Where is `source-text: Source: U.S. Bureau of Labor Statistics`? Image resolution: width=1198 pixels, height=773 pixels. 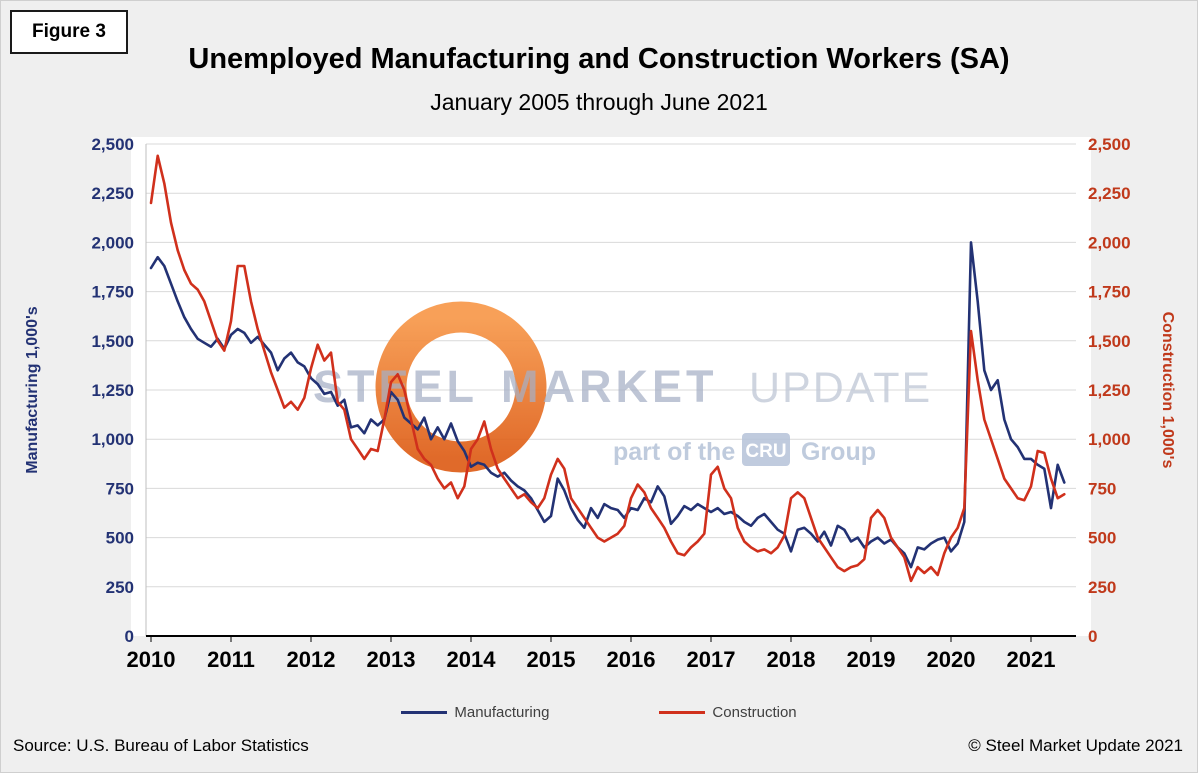
source-text: Source: U.S. Bureau of Labor Statistics is located at coordinates (161, 745).